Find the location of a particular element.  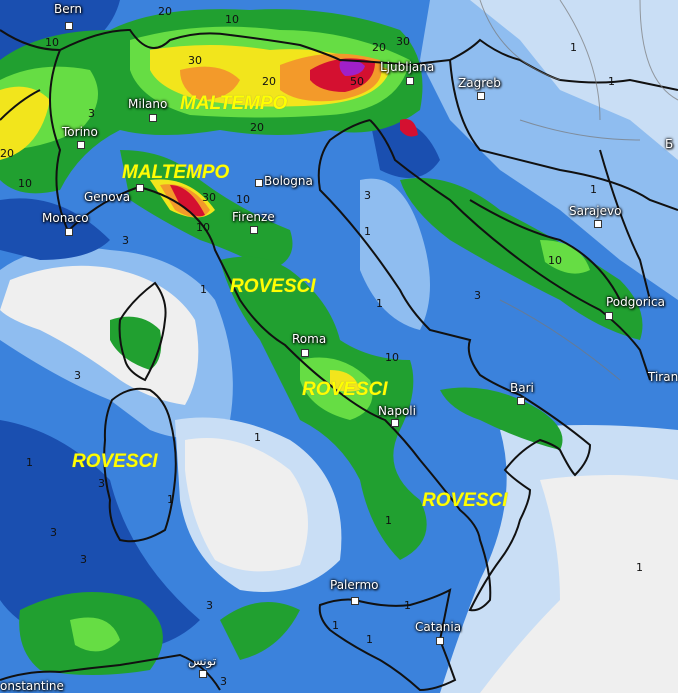

city-label-tirana: Tiran is located at coordinates (663, 377).